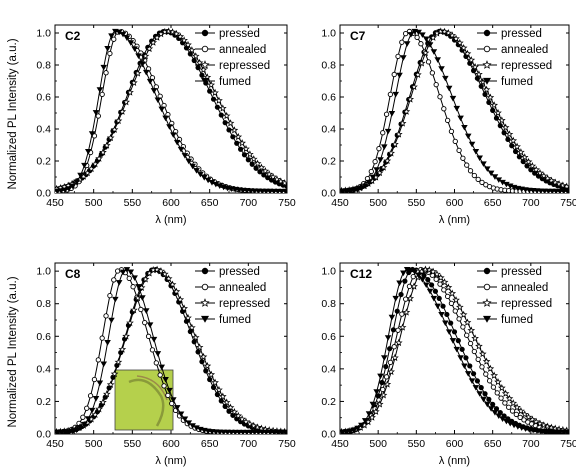 Image resolution: width=576 pixels, height=471 pixels. I want to click on legend-label: fumed, so click(235, 320).